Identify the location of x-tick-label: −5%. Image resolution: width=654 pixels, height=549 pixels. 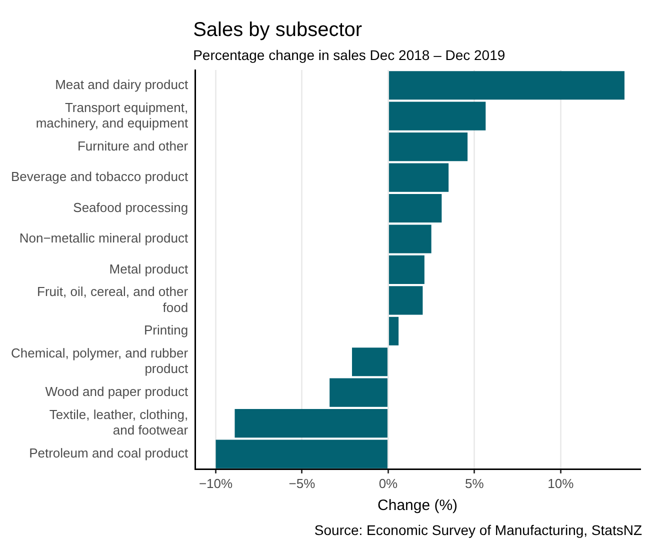
(302, 483).